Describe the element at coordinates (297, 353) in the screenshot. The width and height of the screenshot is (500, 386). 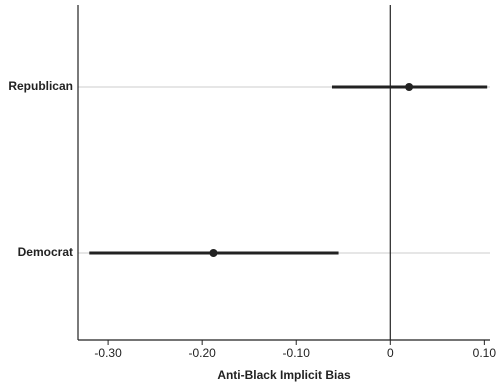
I see `x-tick-label: -0.10` at that location.